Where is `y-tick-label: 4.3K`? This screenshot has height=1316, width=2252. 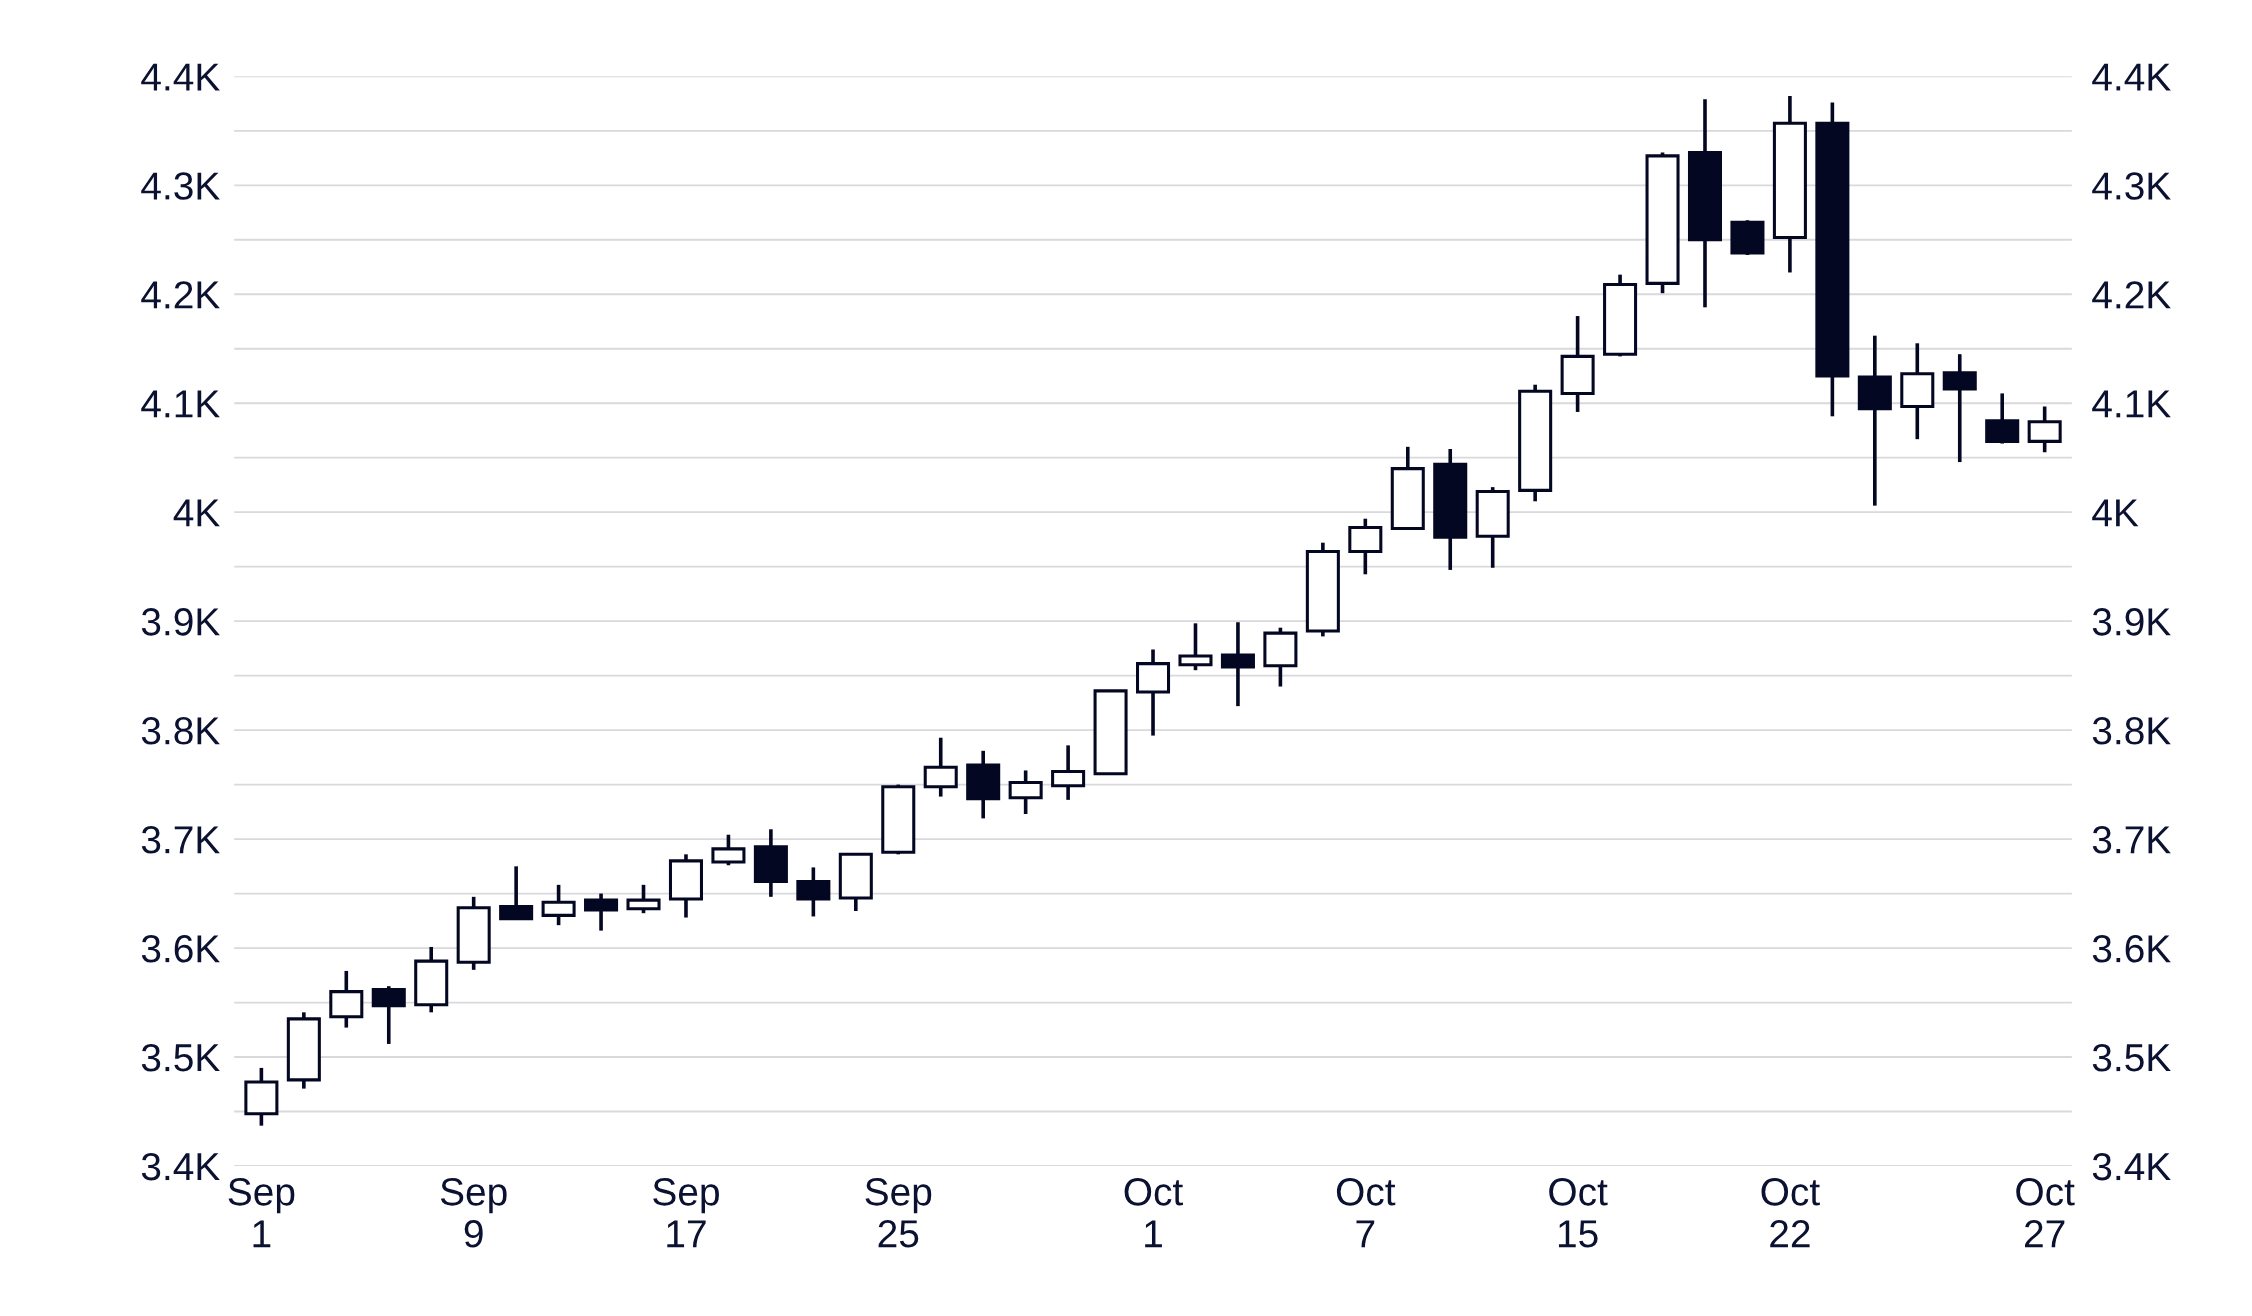 y-tick-label: 4.3K is located at coordinates (180, 186).